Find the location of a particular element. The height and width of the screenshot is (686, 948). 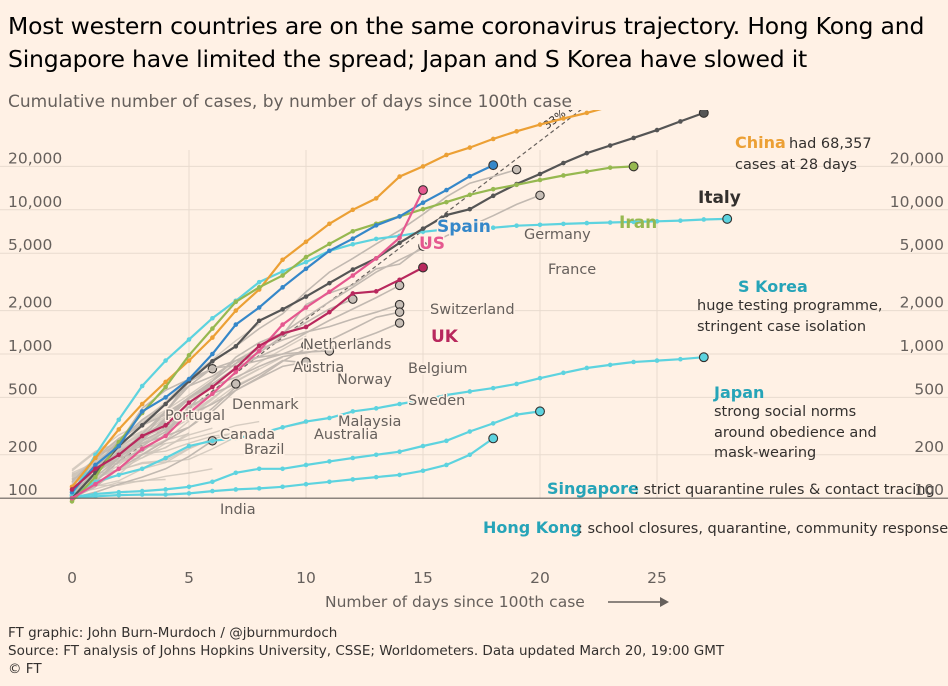

label-iran: Iran is located at coordinates (638, 223).